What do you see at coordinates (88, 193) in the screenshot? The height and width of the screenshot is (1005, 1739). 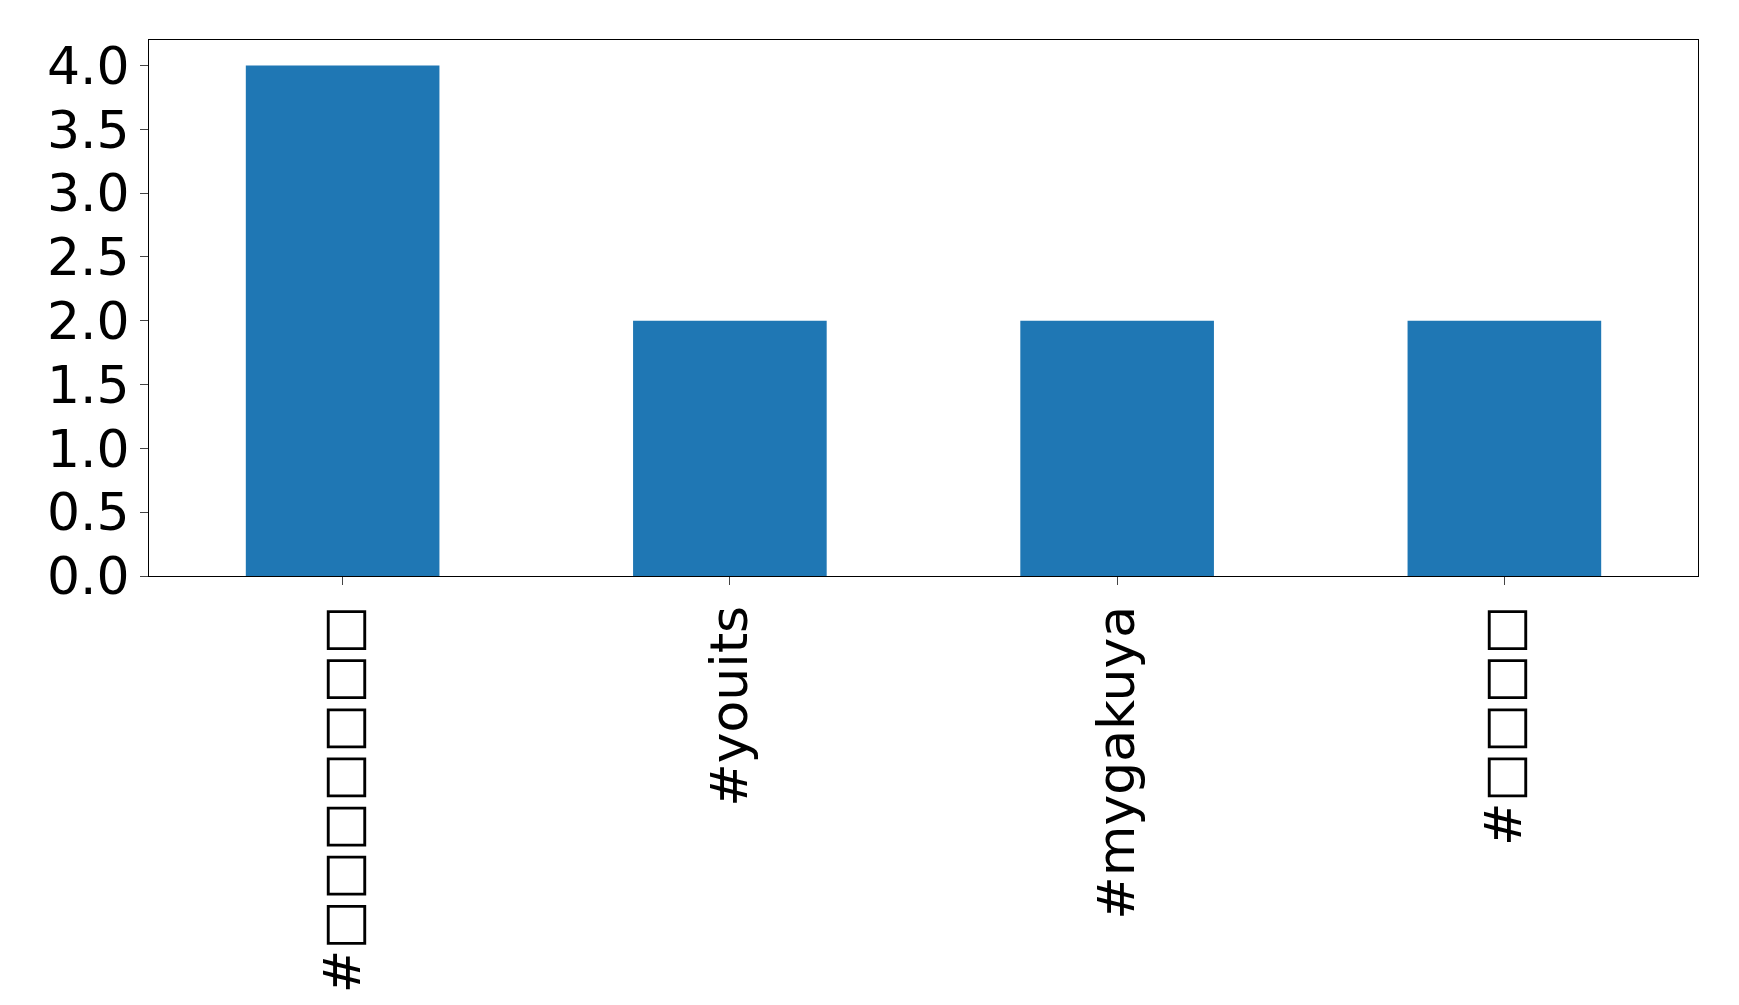 I see `y-tick-label: 3.0` at bounding box center [88, 193].